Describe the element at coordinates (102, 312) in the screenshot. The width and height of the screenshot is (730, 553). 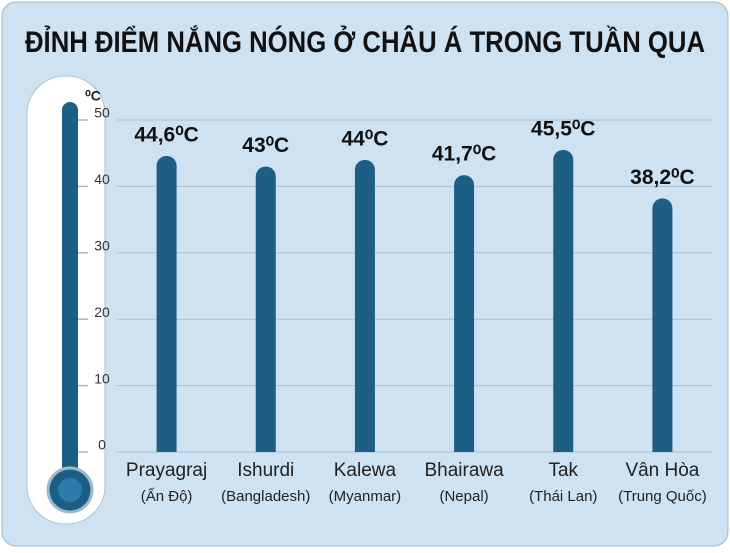
I see `y-tick-label: 20` at that location.